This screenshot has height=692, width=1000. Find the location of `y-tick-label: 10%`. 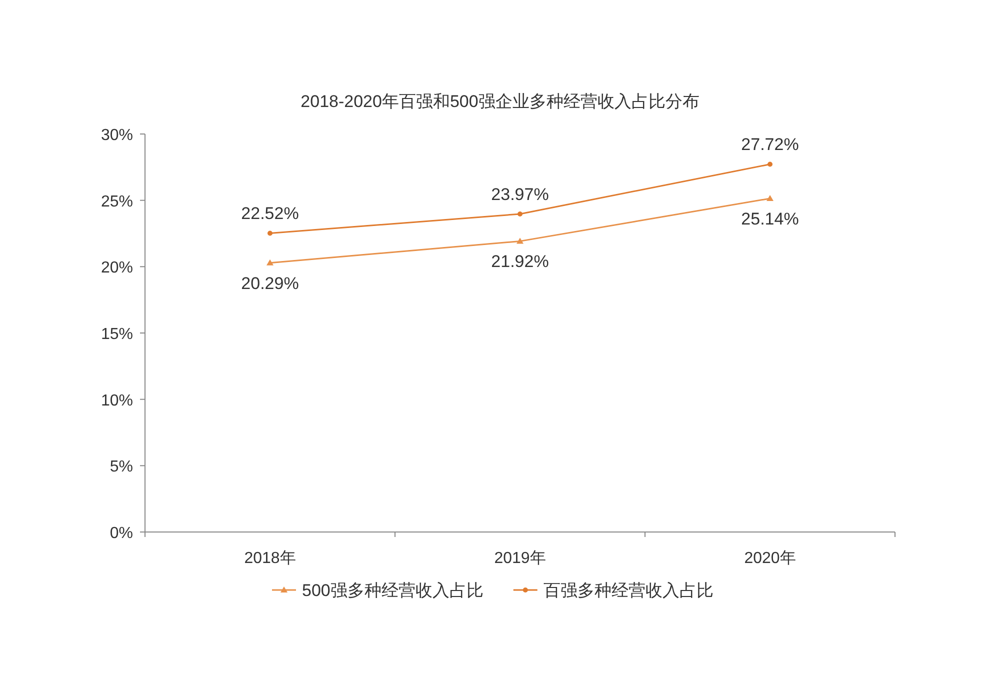

y-tick-label: 10% is located at coordinates (116, 401).